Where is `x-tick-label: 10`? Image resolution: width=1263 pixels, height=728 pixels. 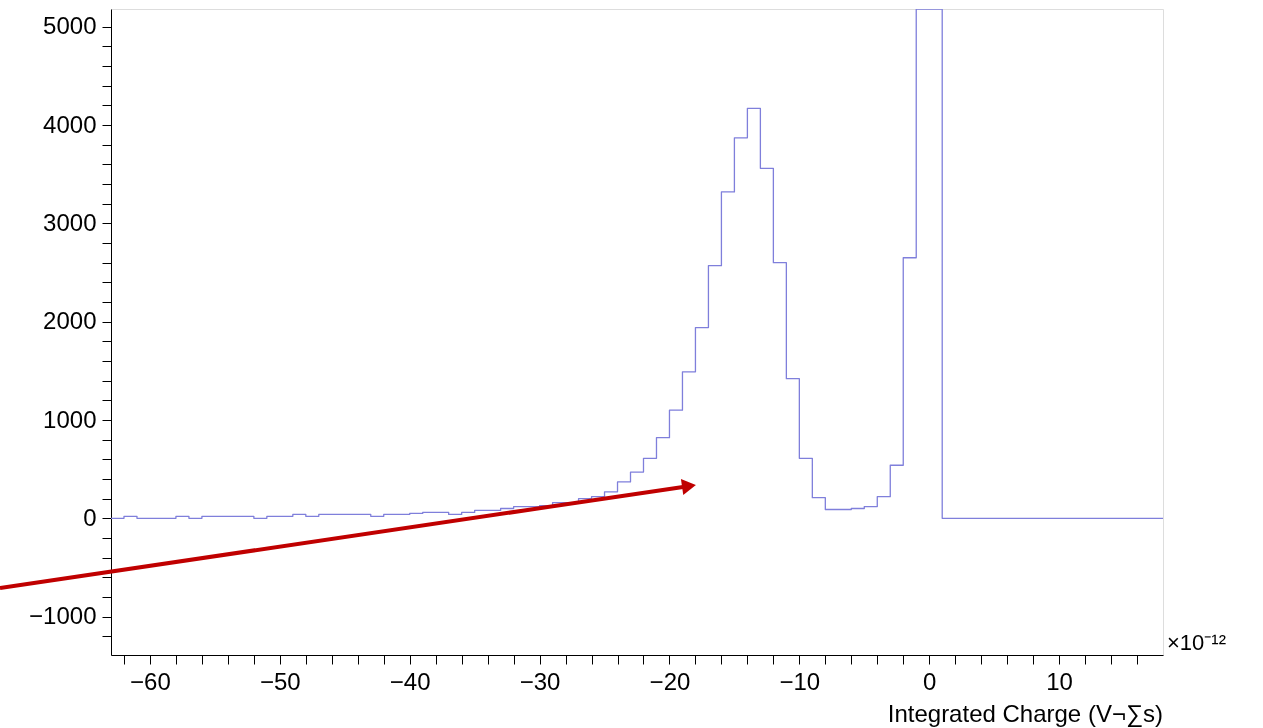 x-tick-label: 10 is located at coordinates (1059, 681).